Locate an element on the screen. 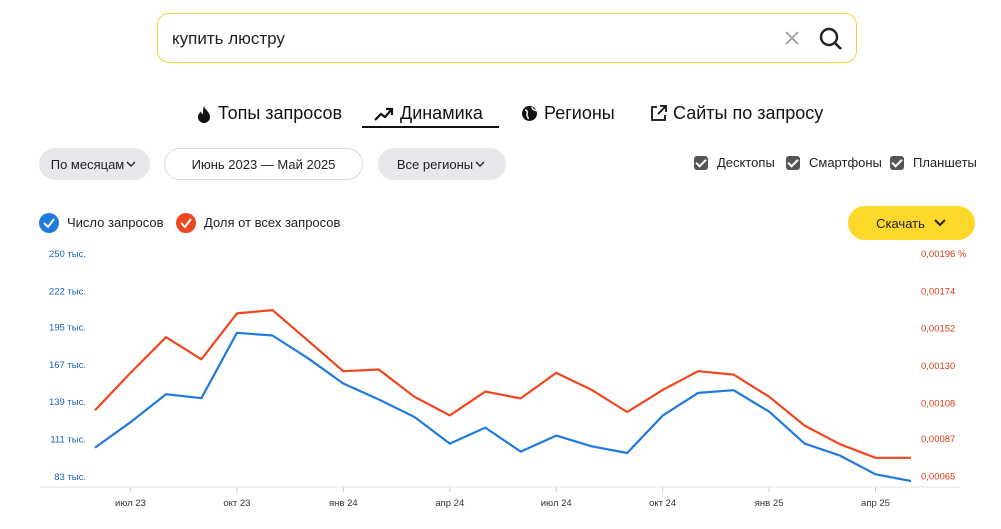 This screenshot has height=529, width=1001. y2-tick-label: 0,00152 is located at coordinates (938, 329).